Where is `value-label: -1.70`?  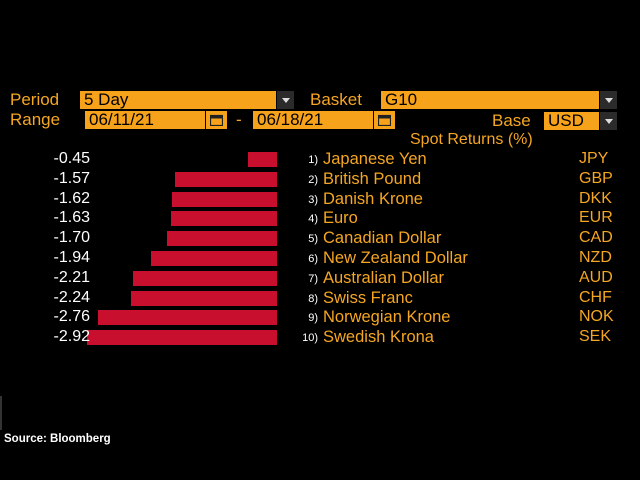
value-label: -1.70 is located at coordinates (71, 238).